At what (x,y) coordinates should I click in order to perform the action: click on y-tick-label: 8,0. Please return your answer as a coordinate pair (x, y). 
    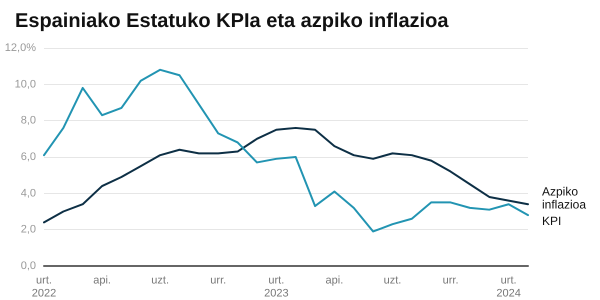
    Looking at the image, I should click on (28, 120).